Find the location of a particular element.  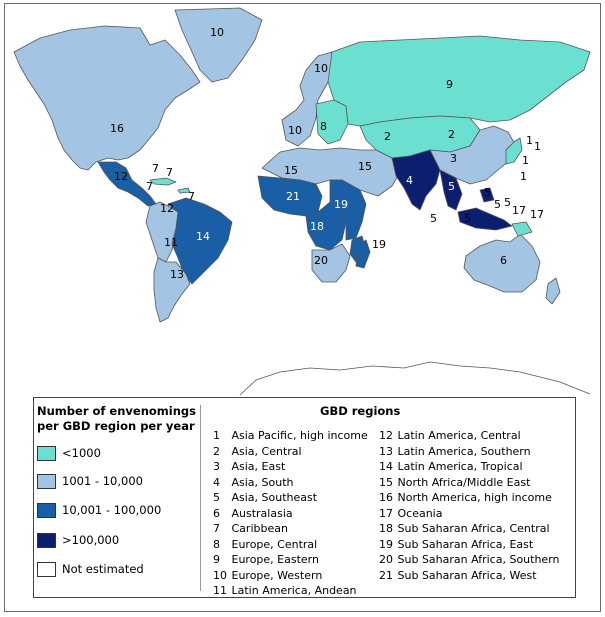

map-region-southern-cone is located at coordinates (172, 290).